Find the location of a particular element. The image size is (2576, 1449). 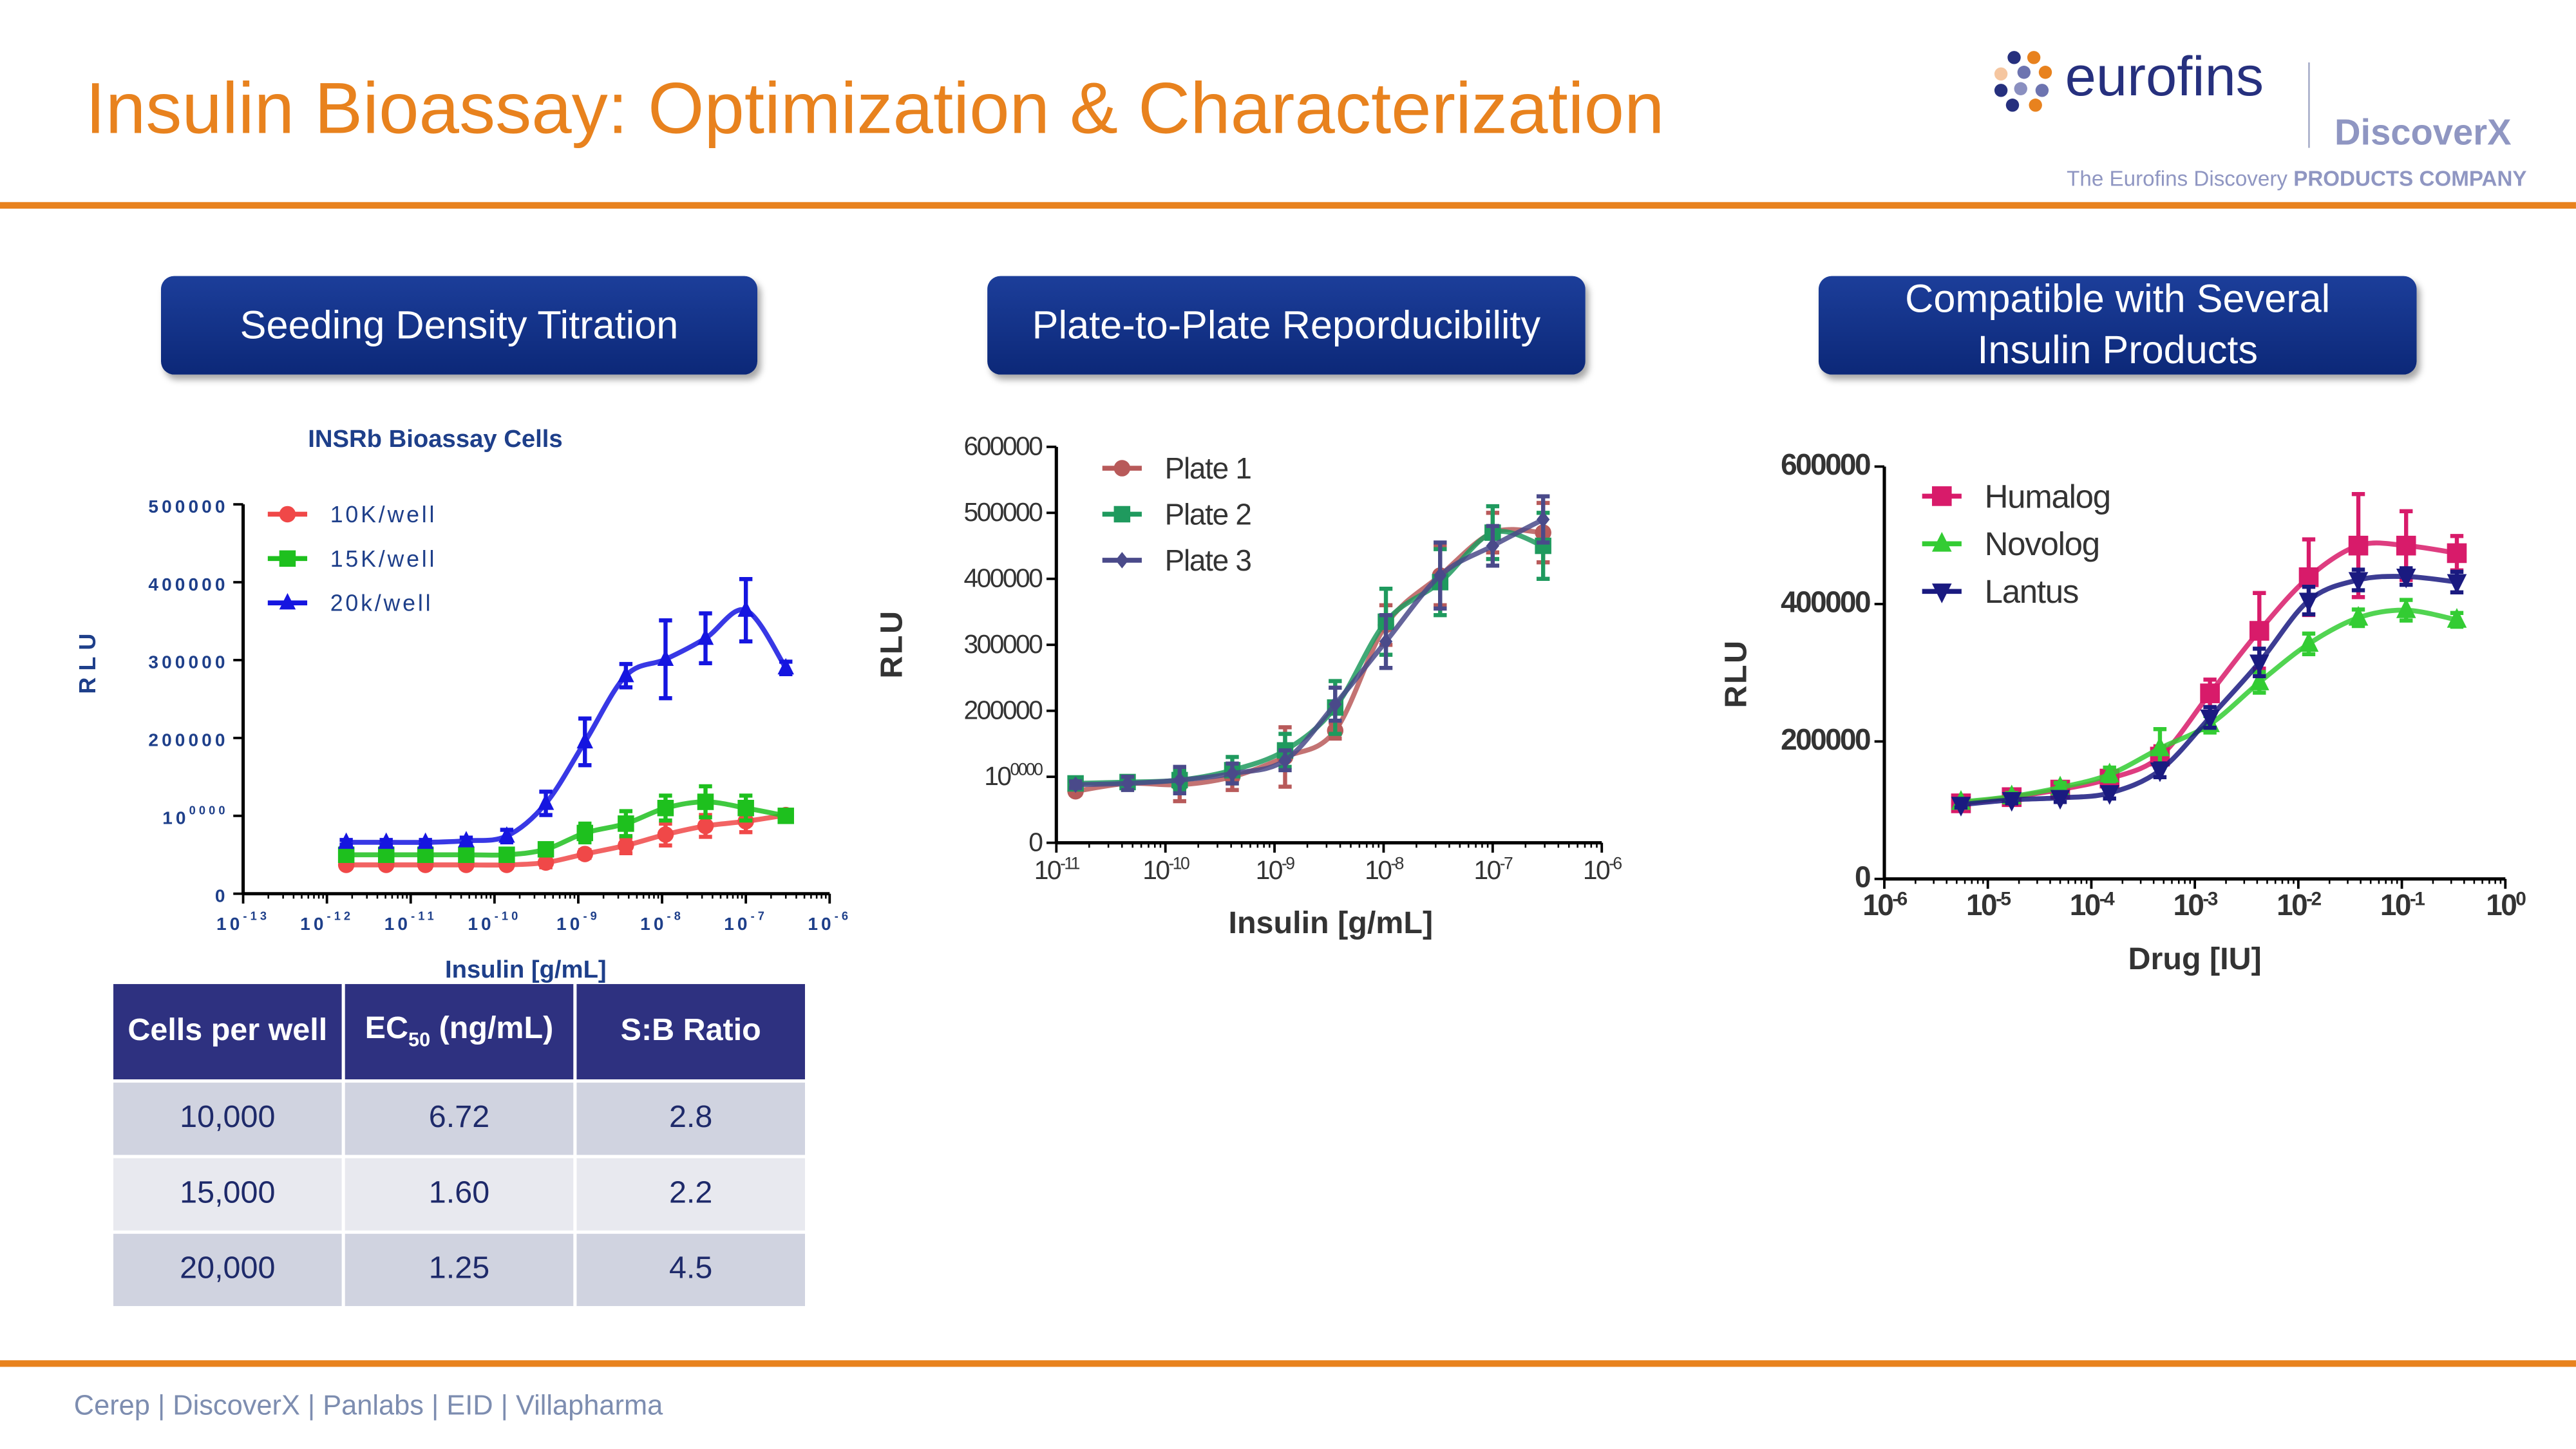

legend-label: Plate 1 is located at coordinates (1208, 468).